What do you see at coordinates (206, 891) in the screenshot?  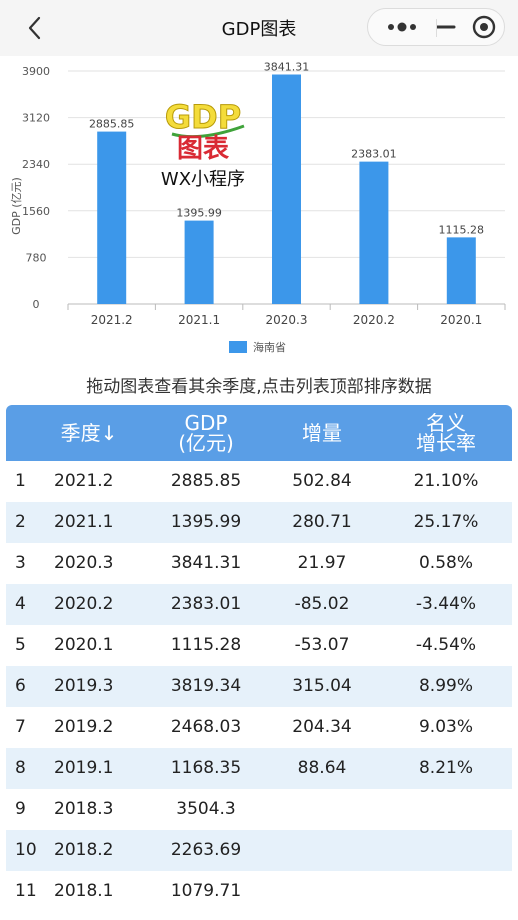 I see `row-gdp: 1079.71` at bounding box center [206, 891].